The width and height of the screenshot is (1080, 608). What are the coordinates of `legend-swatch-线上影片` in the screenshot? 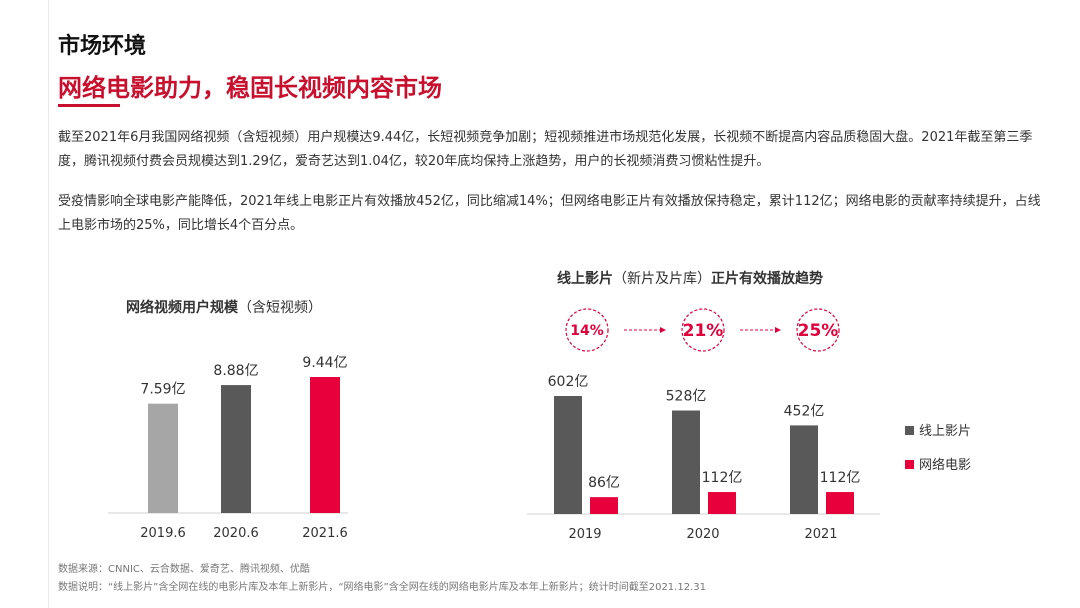 It's located at (909, 430).